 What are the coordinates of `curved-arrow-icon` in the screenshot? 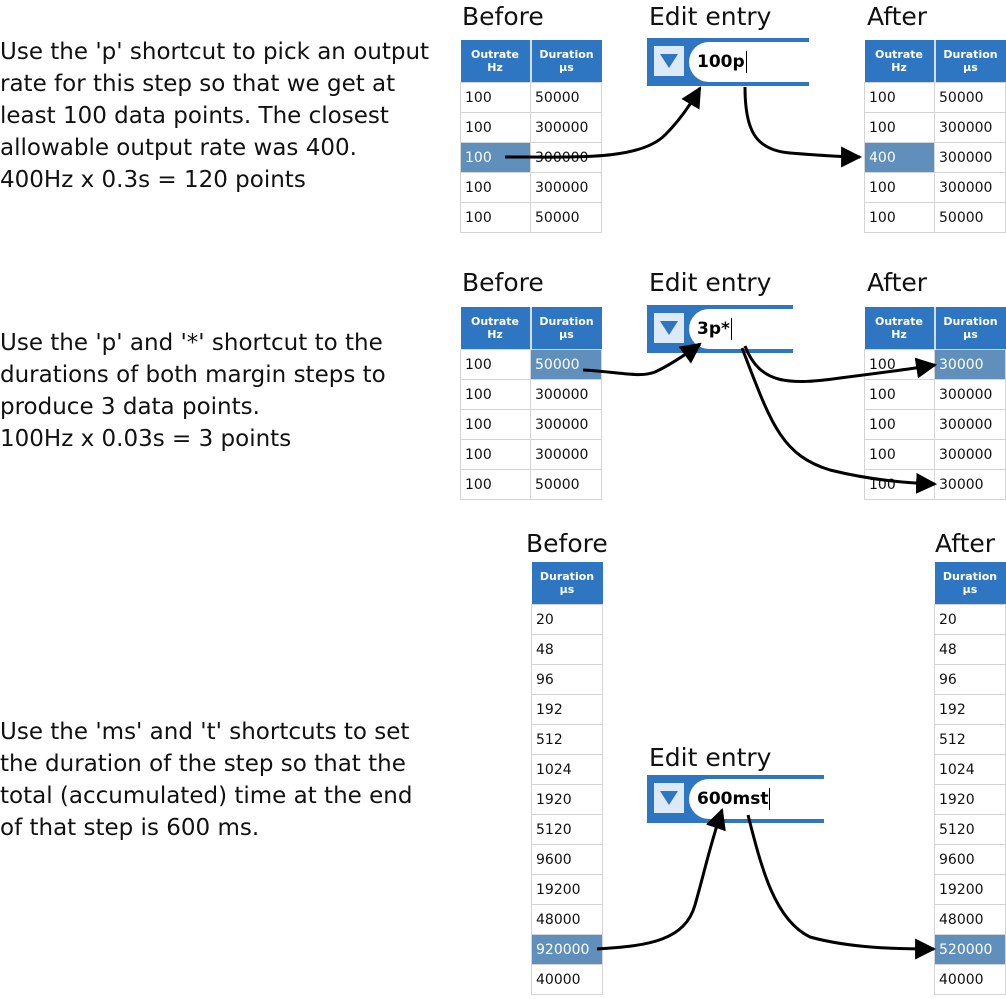 It's located at (661, 879).